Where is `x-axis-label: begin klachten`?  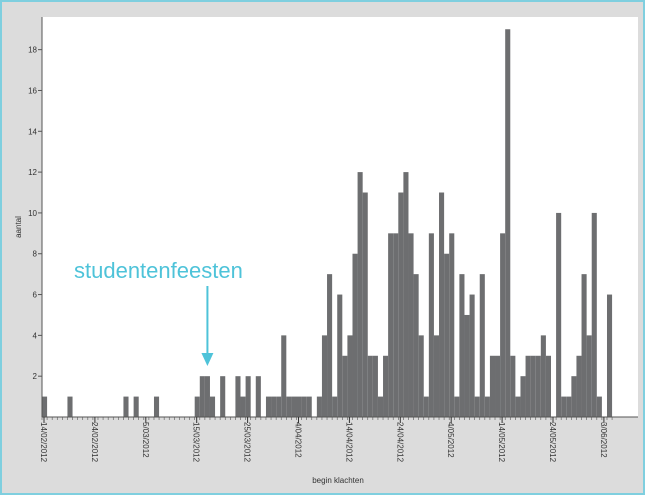 x-axis-label: begin klachten is located at coordinates (338, 480).